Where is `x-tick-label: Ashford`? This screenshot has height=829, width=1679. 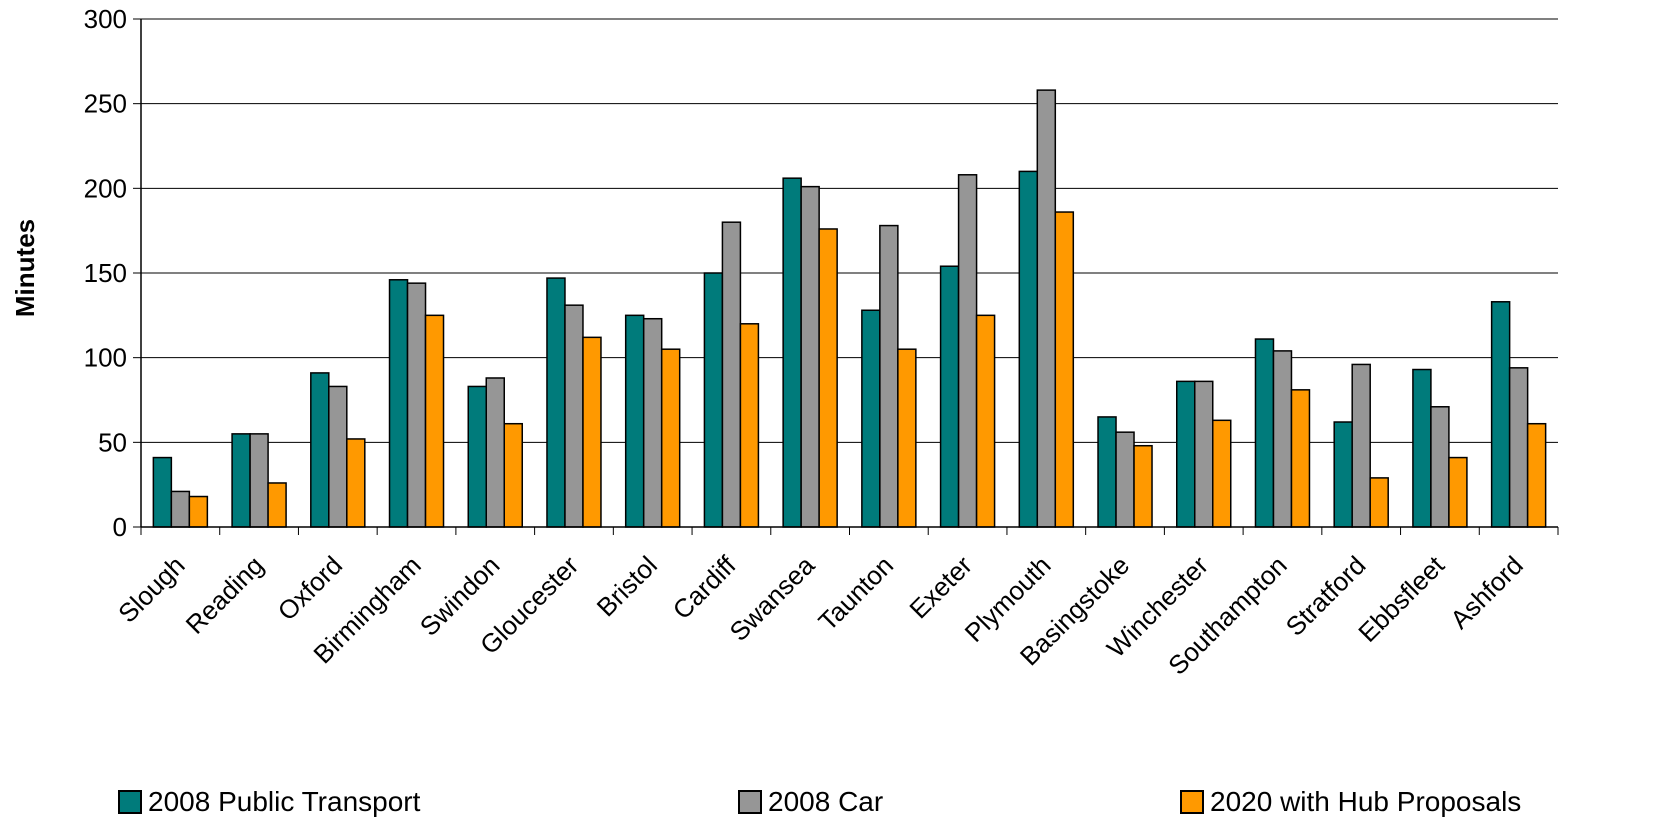 x-tick-label: Ashford is located at coordinates (1486, 592).